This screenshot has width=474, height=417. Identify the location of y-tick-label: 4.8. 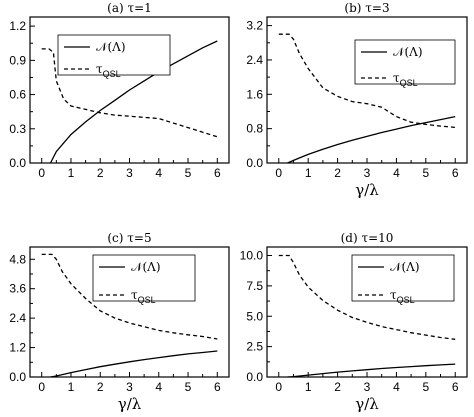
(17, 259).